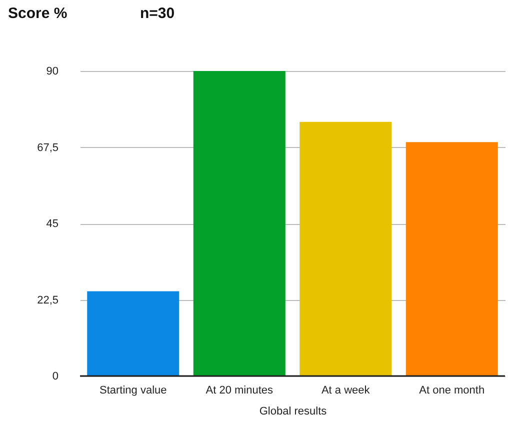 The image size is (525, 434). Describe the element at coordinates (157, 13) in the screenshot. I see `text: n=30` at that location.